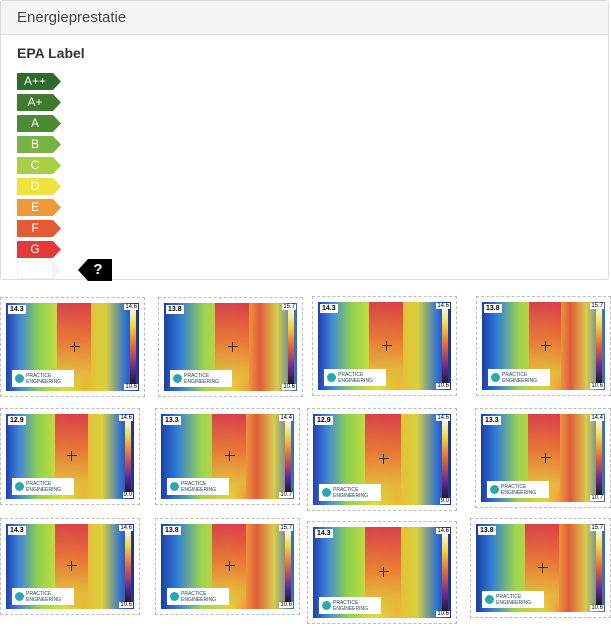 This screenshot has width=611, height=626. I want to click on empty-label-slot, so click(35, 270).